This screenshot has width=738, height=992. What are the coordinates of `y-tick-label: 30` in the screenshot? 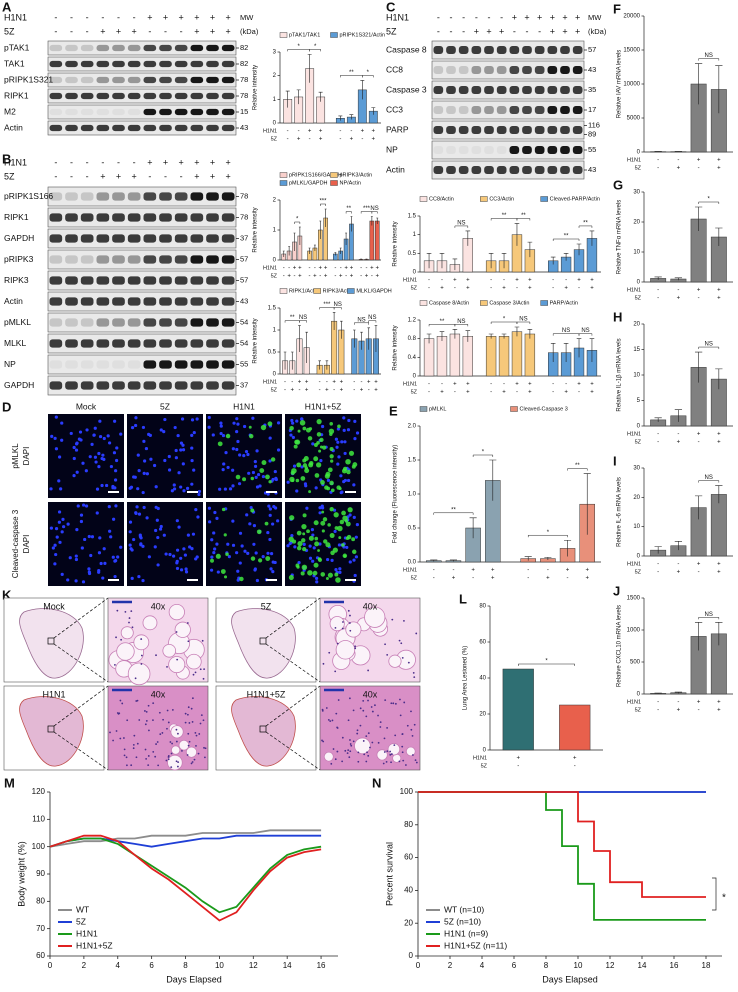 It's located at (636, 469).